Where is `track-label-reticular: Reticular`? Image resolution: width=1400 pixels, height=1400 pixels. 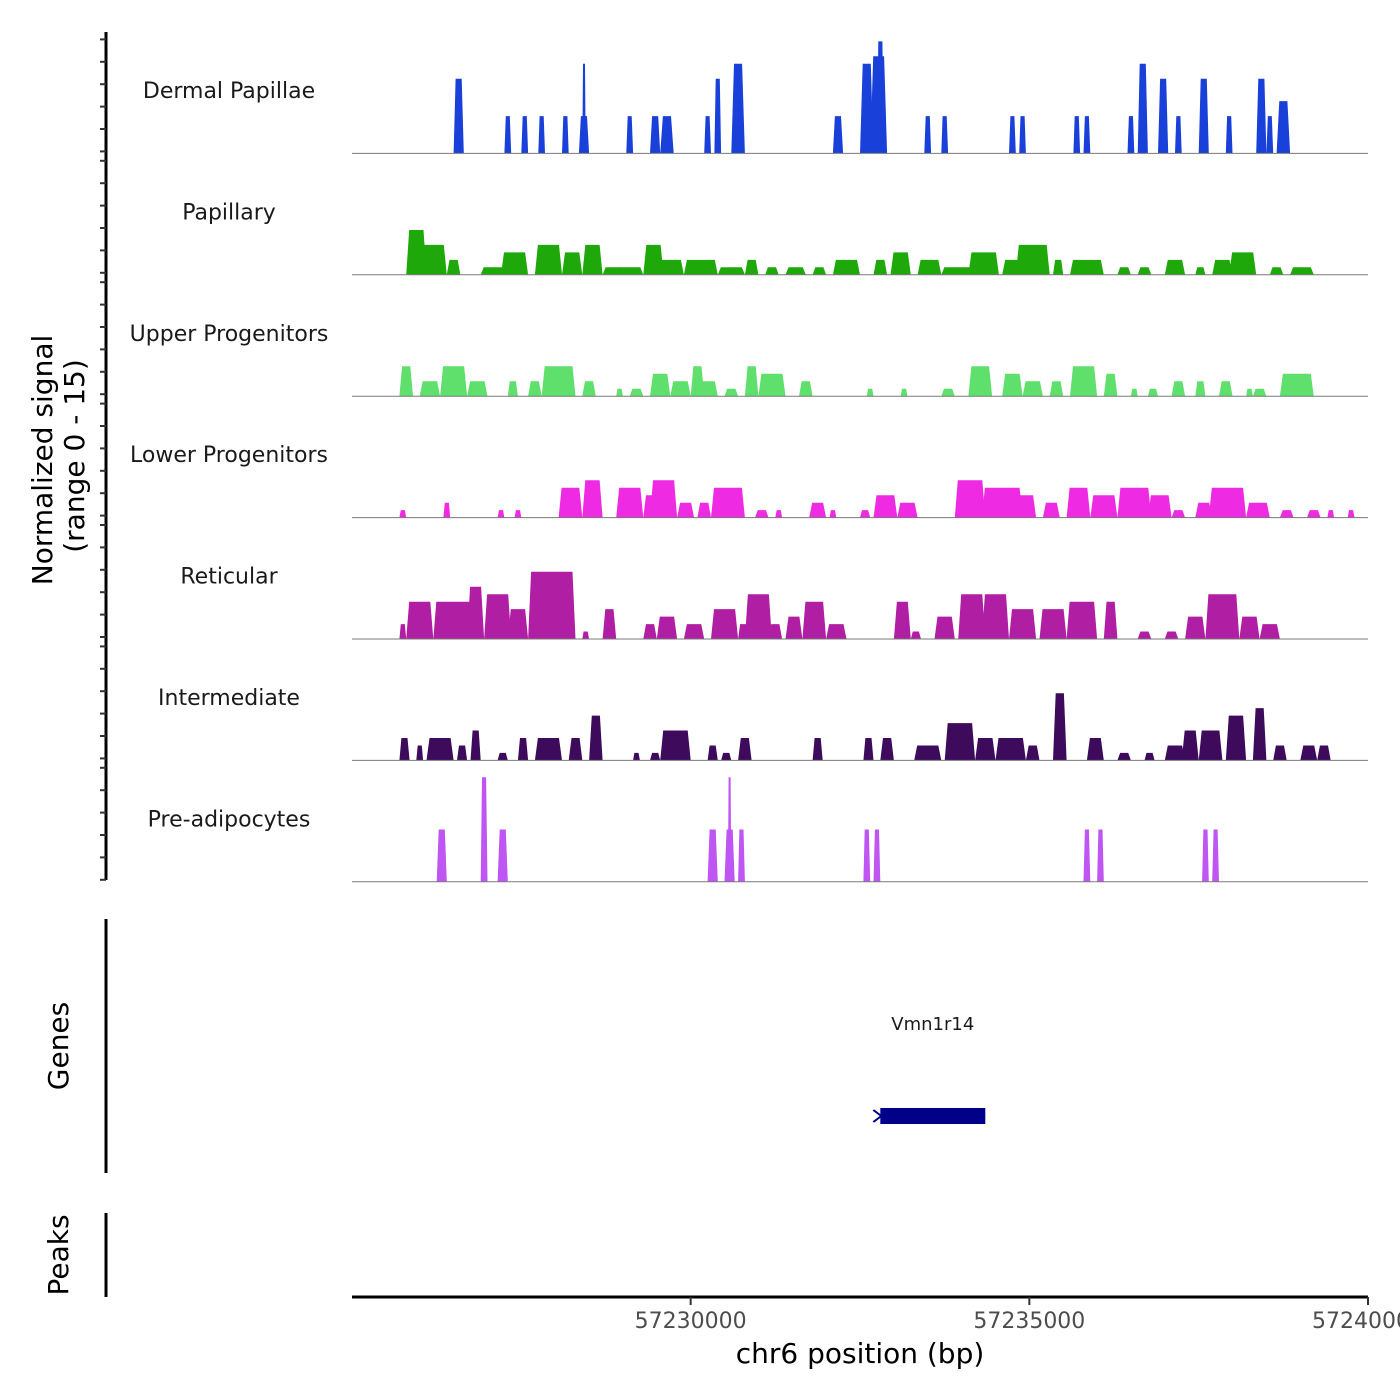
track-label-reticular: Reticular is located at coordinates (229, 577).